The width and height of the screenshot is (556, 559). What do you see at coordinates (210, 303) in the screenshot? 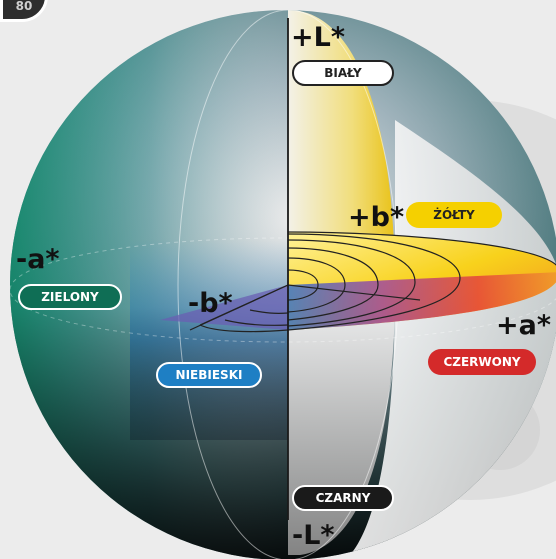
I see `axis-minus-b: -b*` at bounding box center [210, 303].